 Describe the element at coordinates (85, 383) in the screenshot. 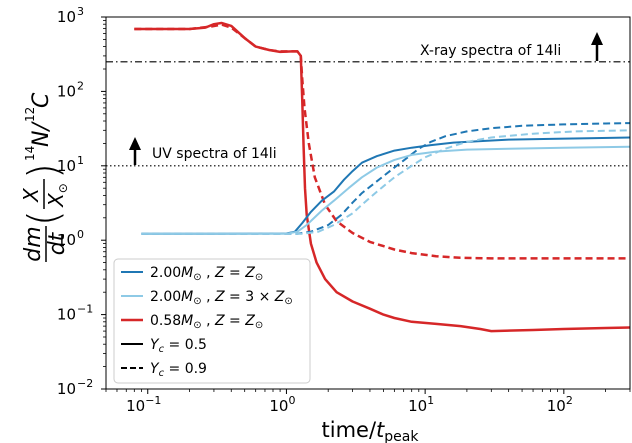

I see `y-tick-exponent: −2` at that location.